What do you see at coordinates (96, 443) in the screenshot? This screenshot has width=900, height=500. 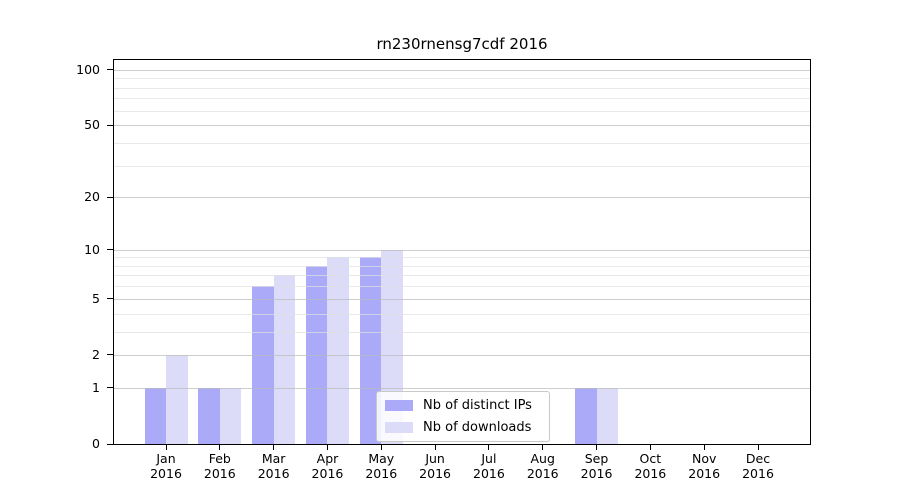 I see `y-tick-label: 0` at bounding box center [96, 443].